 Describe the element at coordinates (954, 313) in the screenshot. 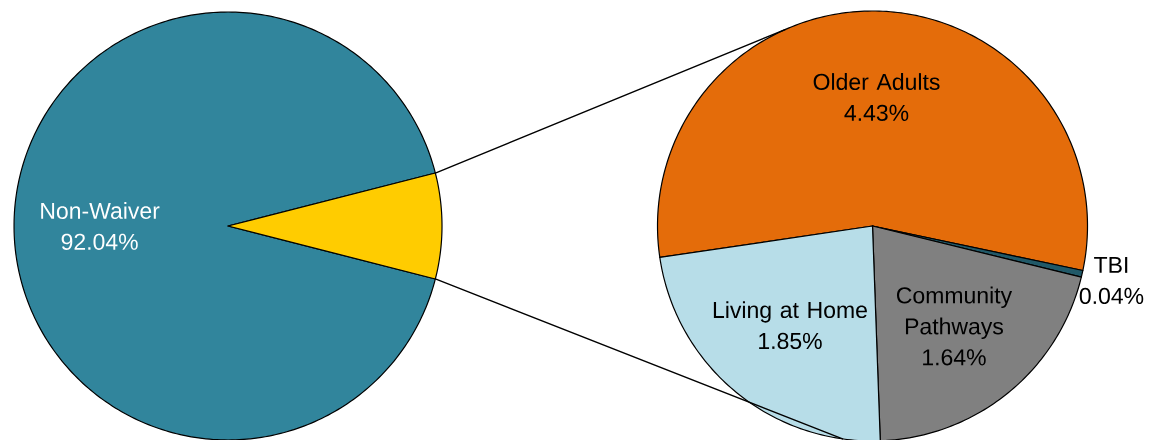

I see `slice-label: Community Pathways` at that location.